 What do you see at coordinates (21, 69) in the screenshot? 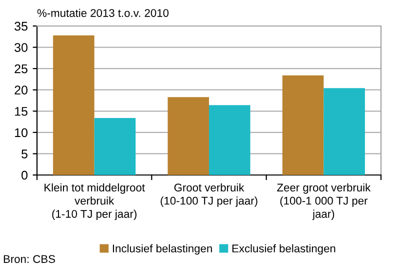
I see `y-tick-label: 25` at bounding box center [21, 69].